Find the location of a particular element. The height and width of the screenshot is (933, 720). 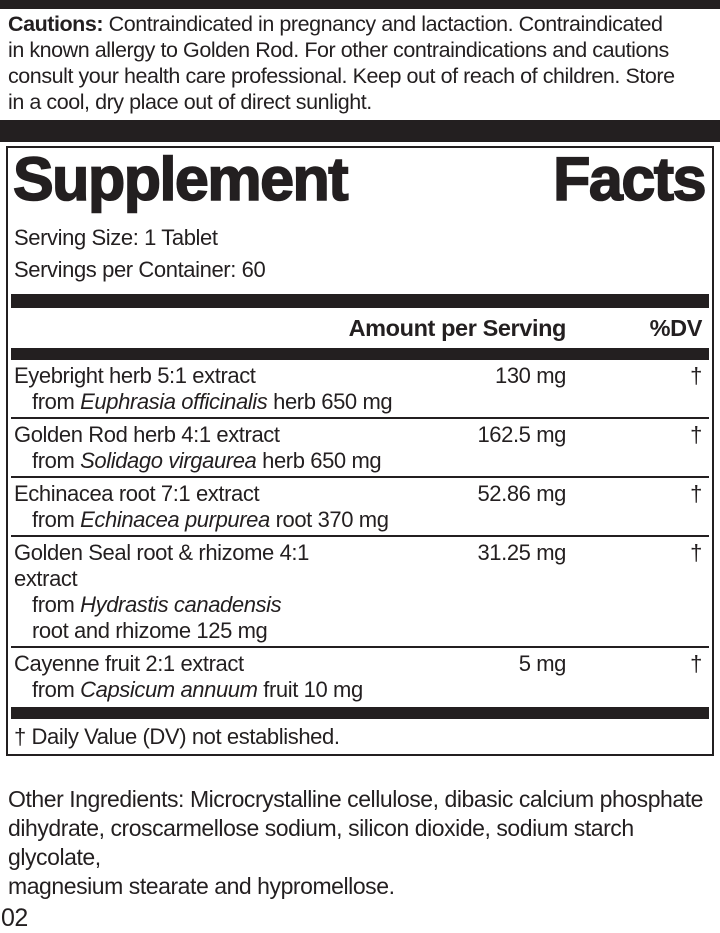

ingredient-name: Eyebright herb 5:1 extract is located at coordinates (135, 375).